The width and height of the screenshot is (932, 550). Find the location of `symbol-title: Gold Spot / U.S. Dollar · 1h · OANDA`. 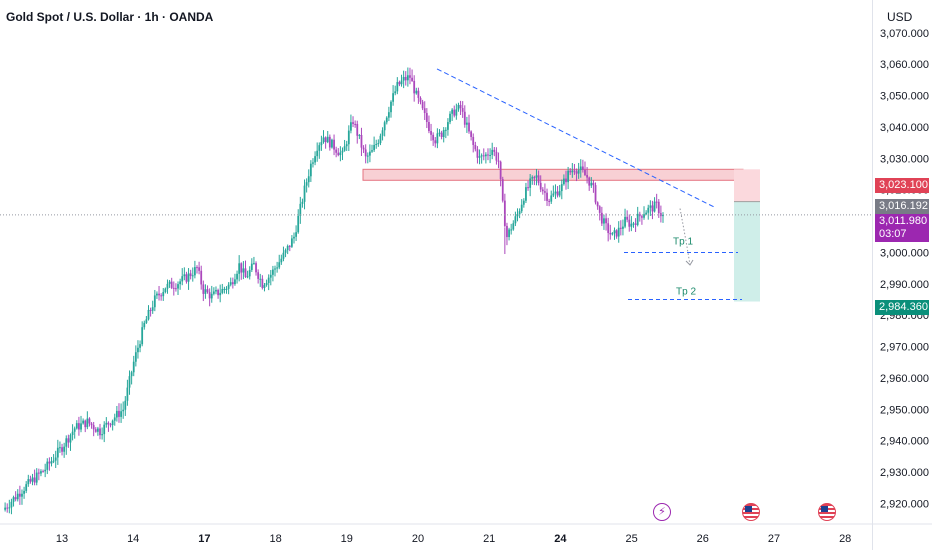

symbol-title: Gold Spot / U.S. Dollar · 1h · OANDA is located at coordinates (110, 17).